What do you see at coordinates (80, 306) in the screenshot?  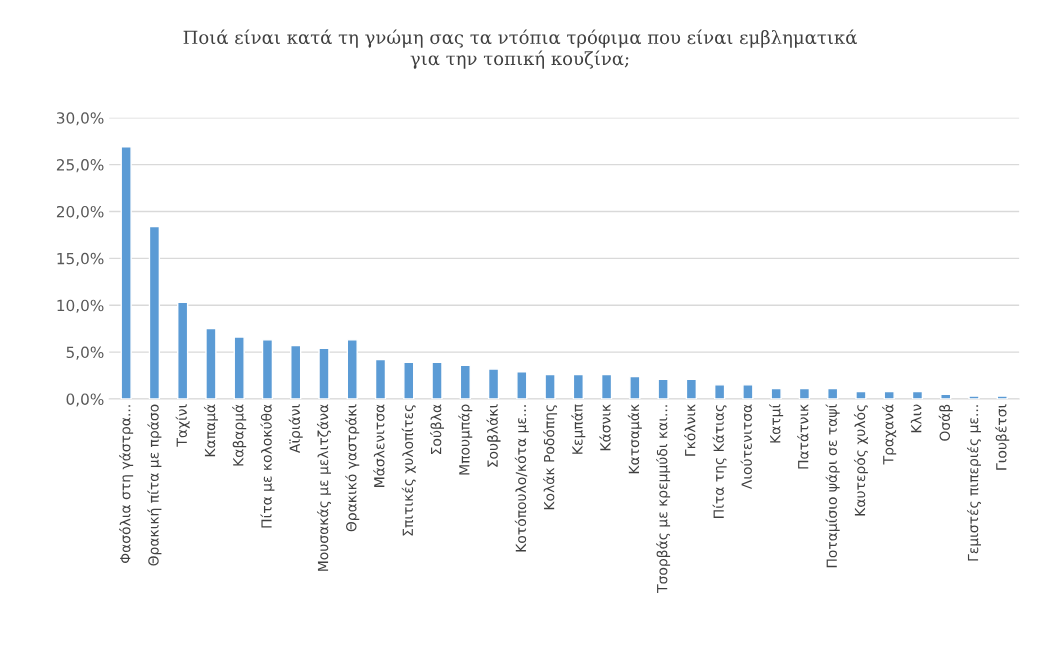 I see `y-tick-label: 10,0%` at bounding box center [80, 306].